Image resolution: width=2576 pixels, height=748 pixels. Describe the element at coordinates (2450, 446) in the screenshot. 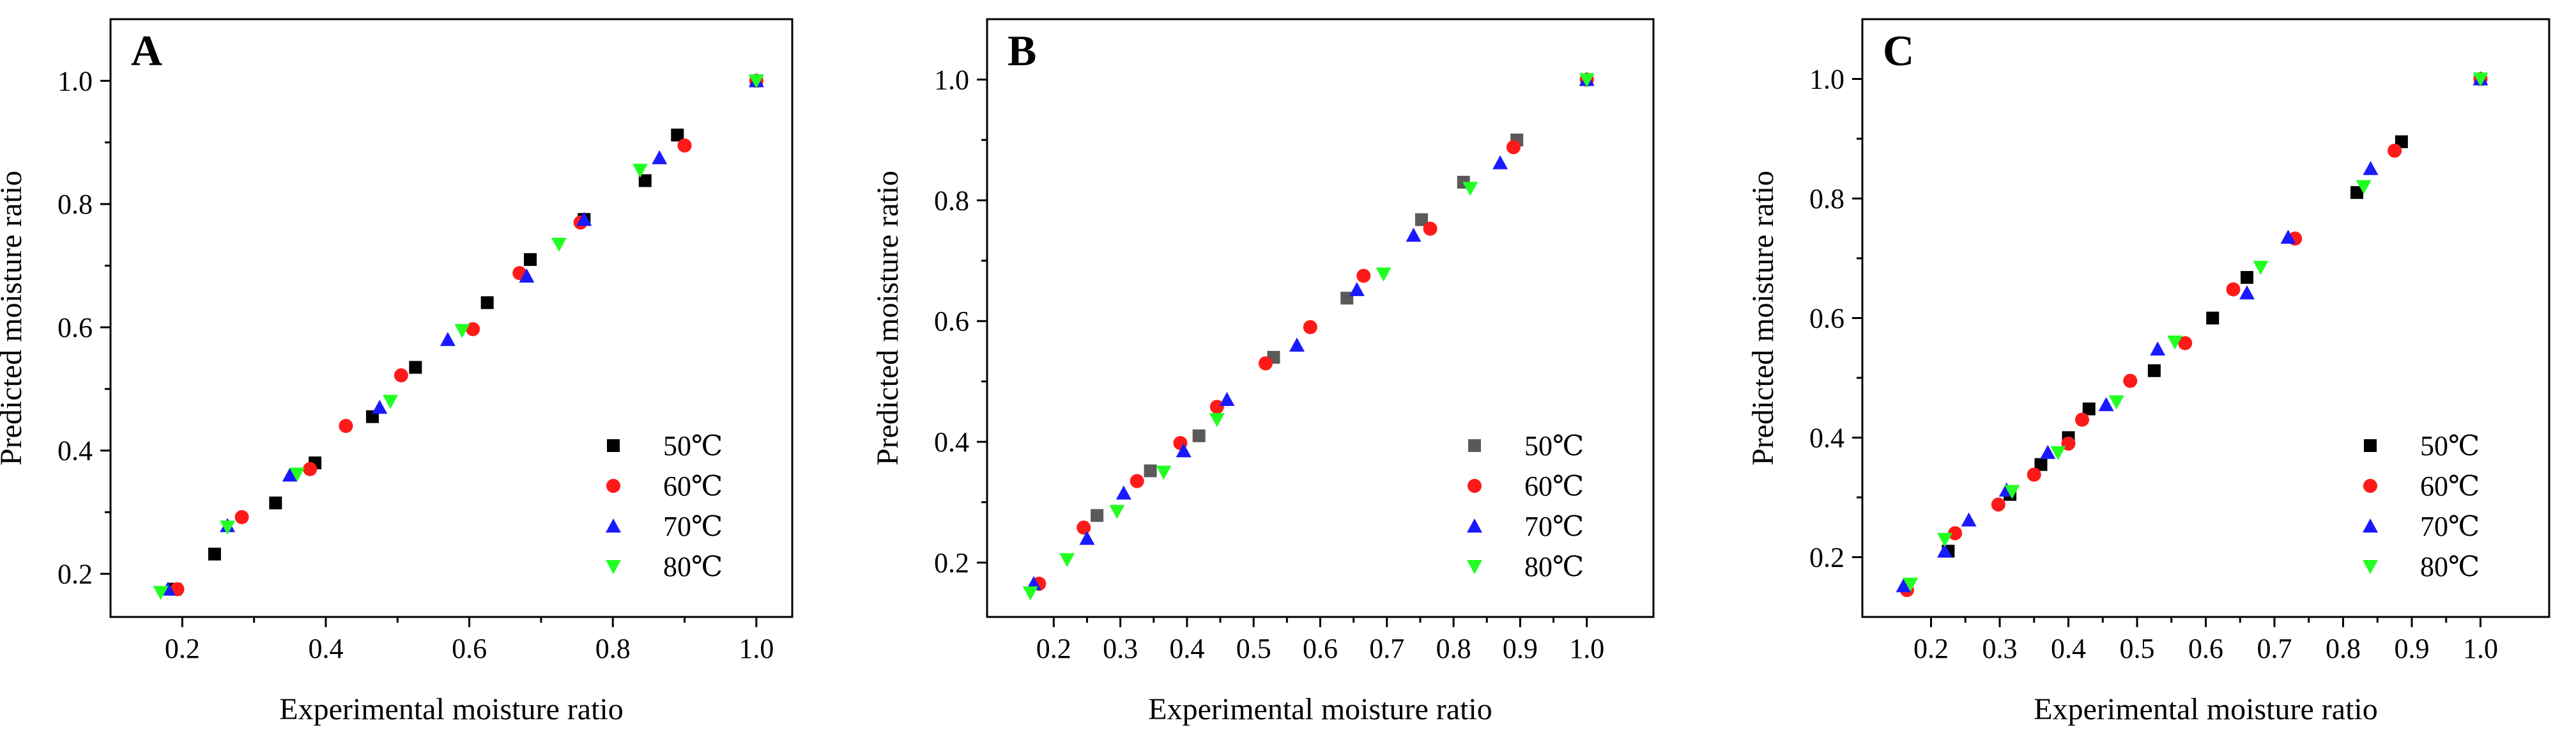

I see `legend-label: 50℃` at that location.